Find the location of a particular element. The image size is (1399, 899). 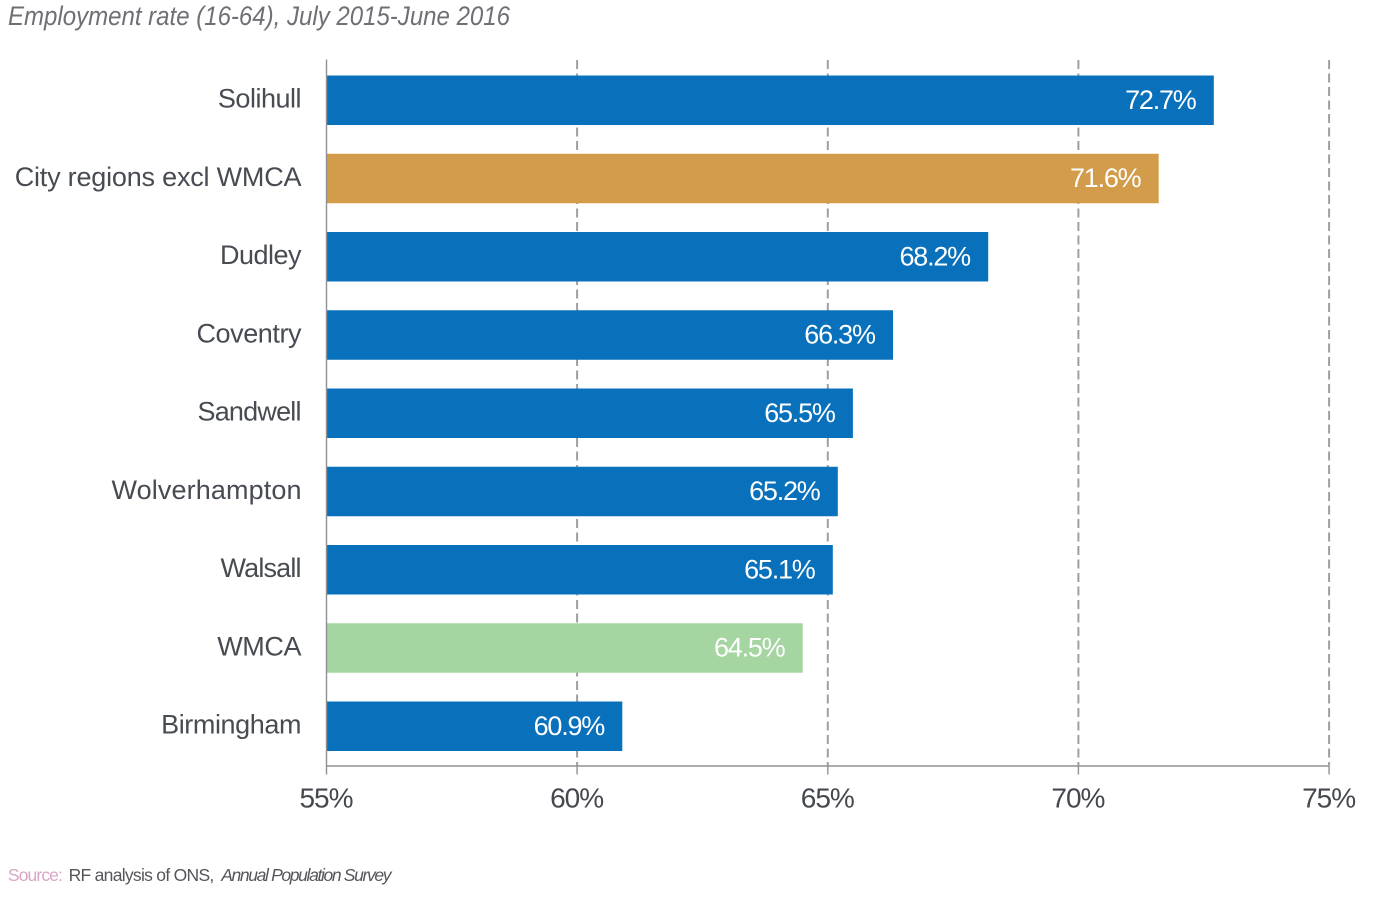

svg-text: 65.2% is located at coordinates (785, 491).